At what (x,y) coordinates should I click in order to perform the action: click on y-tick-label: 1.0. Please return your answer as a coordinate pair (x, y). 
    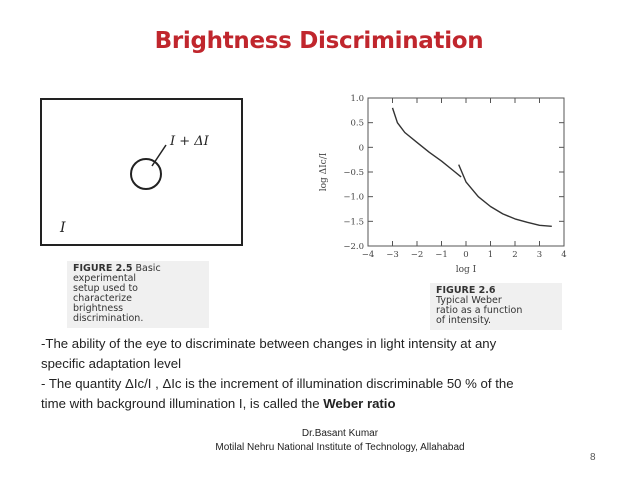
    Looking at the image, I should click on (357, 99).